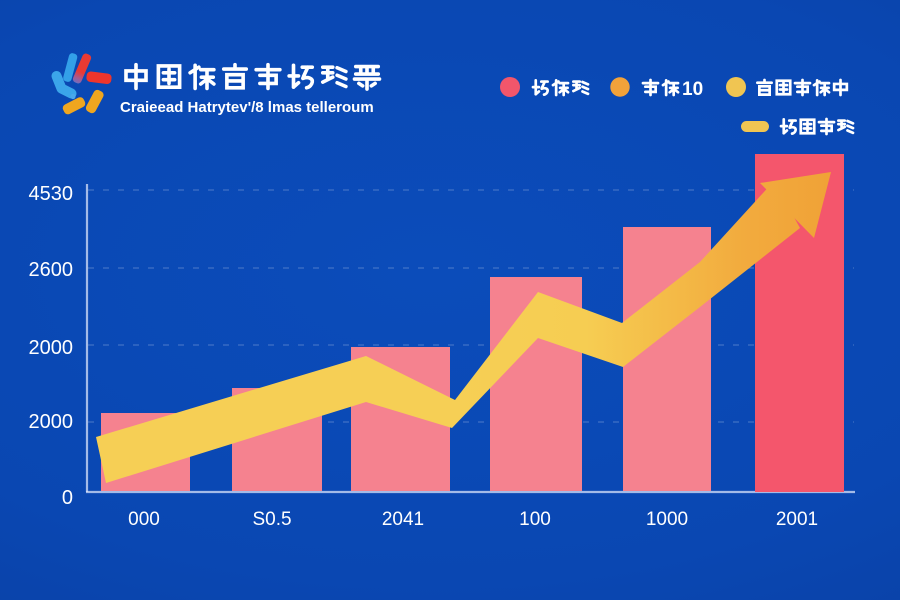 Image resolution: width=900 pixels, height=605 pixels. Describe the element at coordinates (535, 519) in the screenshot. I see `svg-text: 100` at that location.